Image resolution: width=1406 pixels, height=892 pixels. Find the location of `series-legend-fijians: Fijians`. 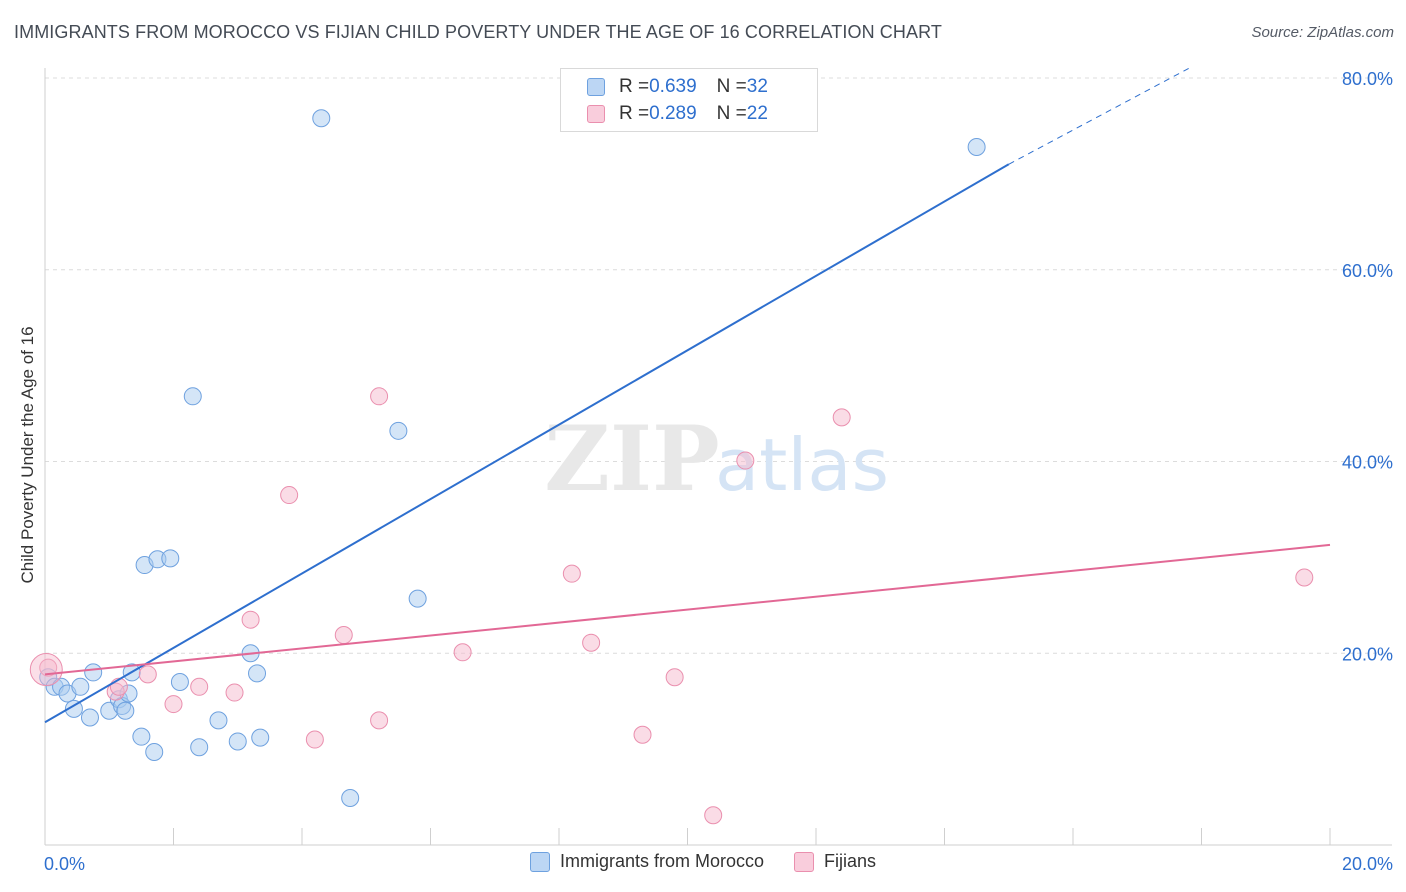

series-legend-fijians: Fijians is located at coordinates (835, 861).